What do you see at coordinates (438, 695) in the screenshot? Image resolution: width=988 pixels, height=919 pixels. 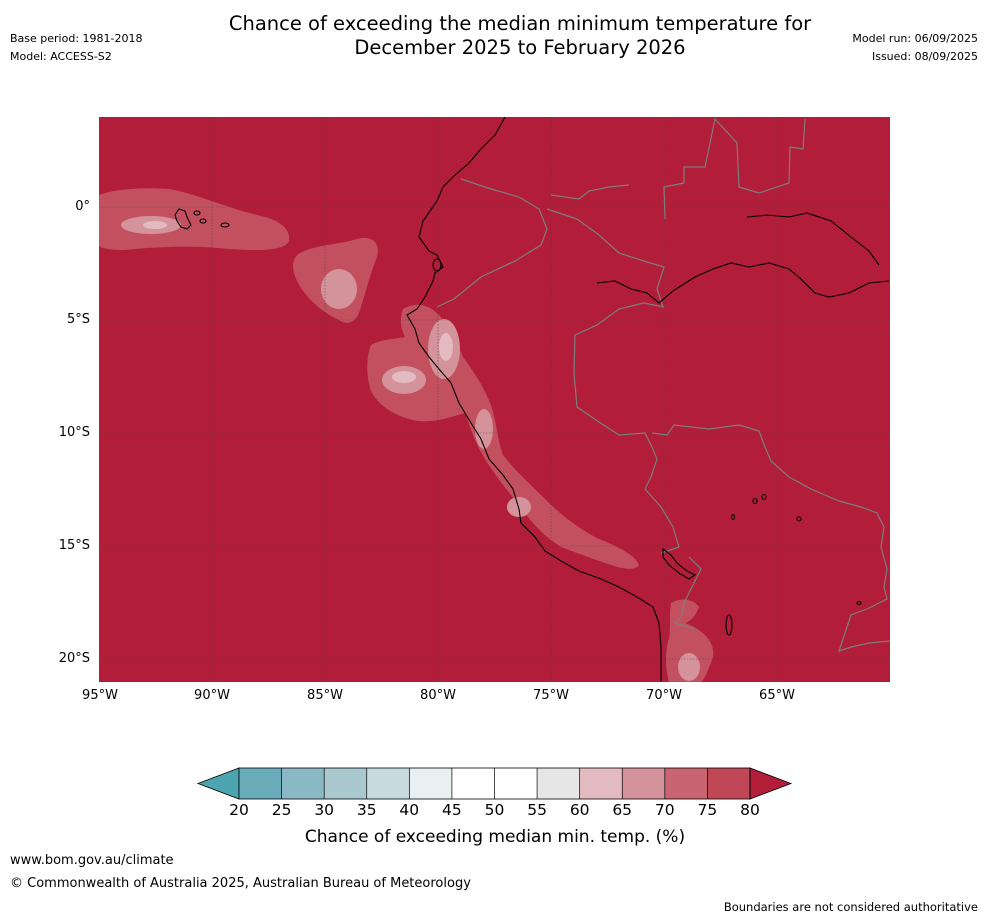 I see `lon-label-80w: 80°W` at bounding box center [438, 695].